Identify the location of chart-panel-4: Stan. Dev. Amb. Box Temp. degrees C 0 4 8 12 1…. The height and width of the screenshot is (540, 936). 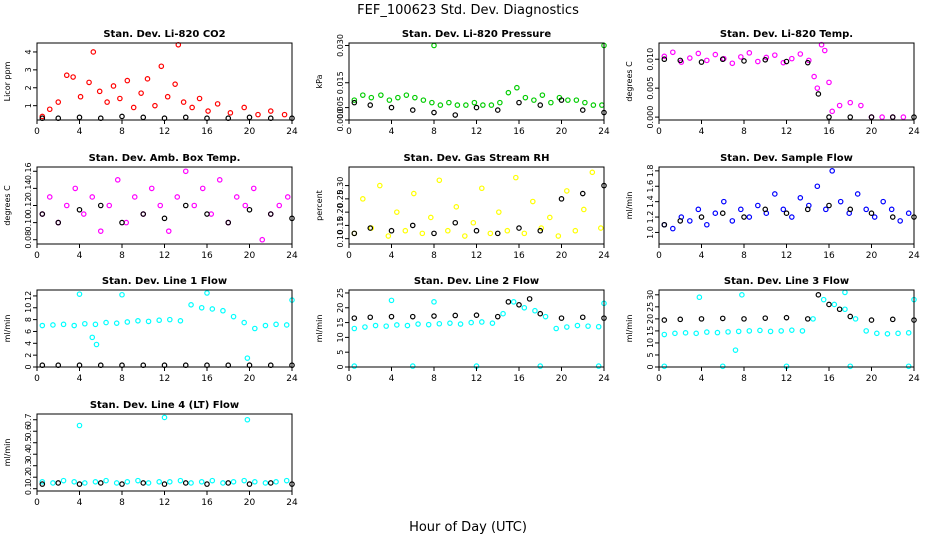
(150, 207).